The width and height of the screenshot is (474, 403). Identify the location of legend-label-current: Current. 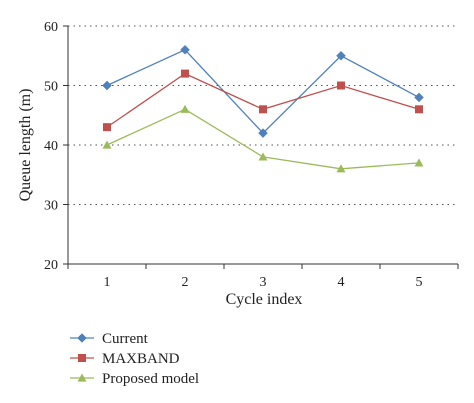
(125, 339).